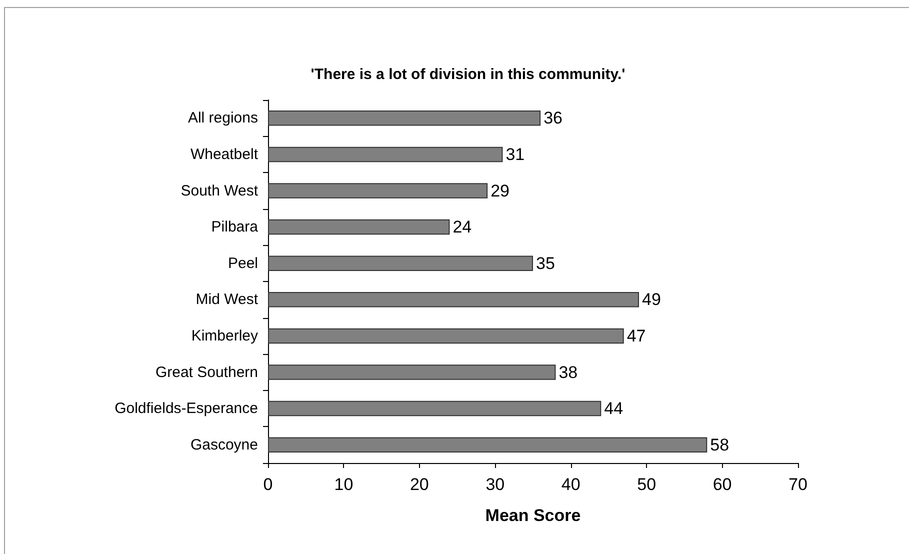 This screenshot has width=909, height=554. Describe the element at coordinates (462, 227) in the screenshot. I see `data-label: 24` at that location.